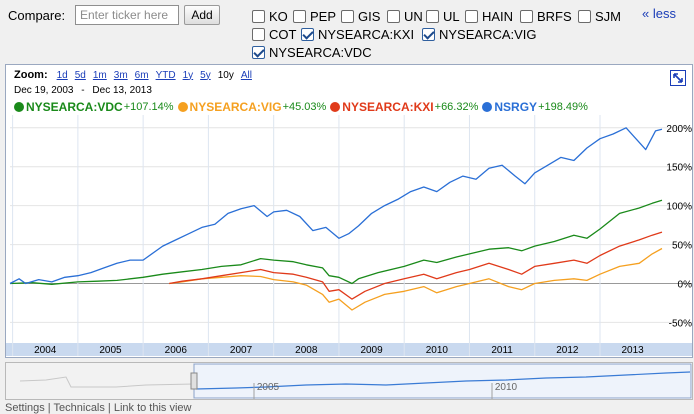  I want to click on legend-series-name: NSRGY, so click(516, 107).